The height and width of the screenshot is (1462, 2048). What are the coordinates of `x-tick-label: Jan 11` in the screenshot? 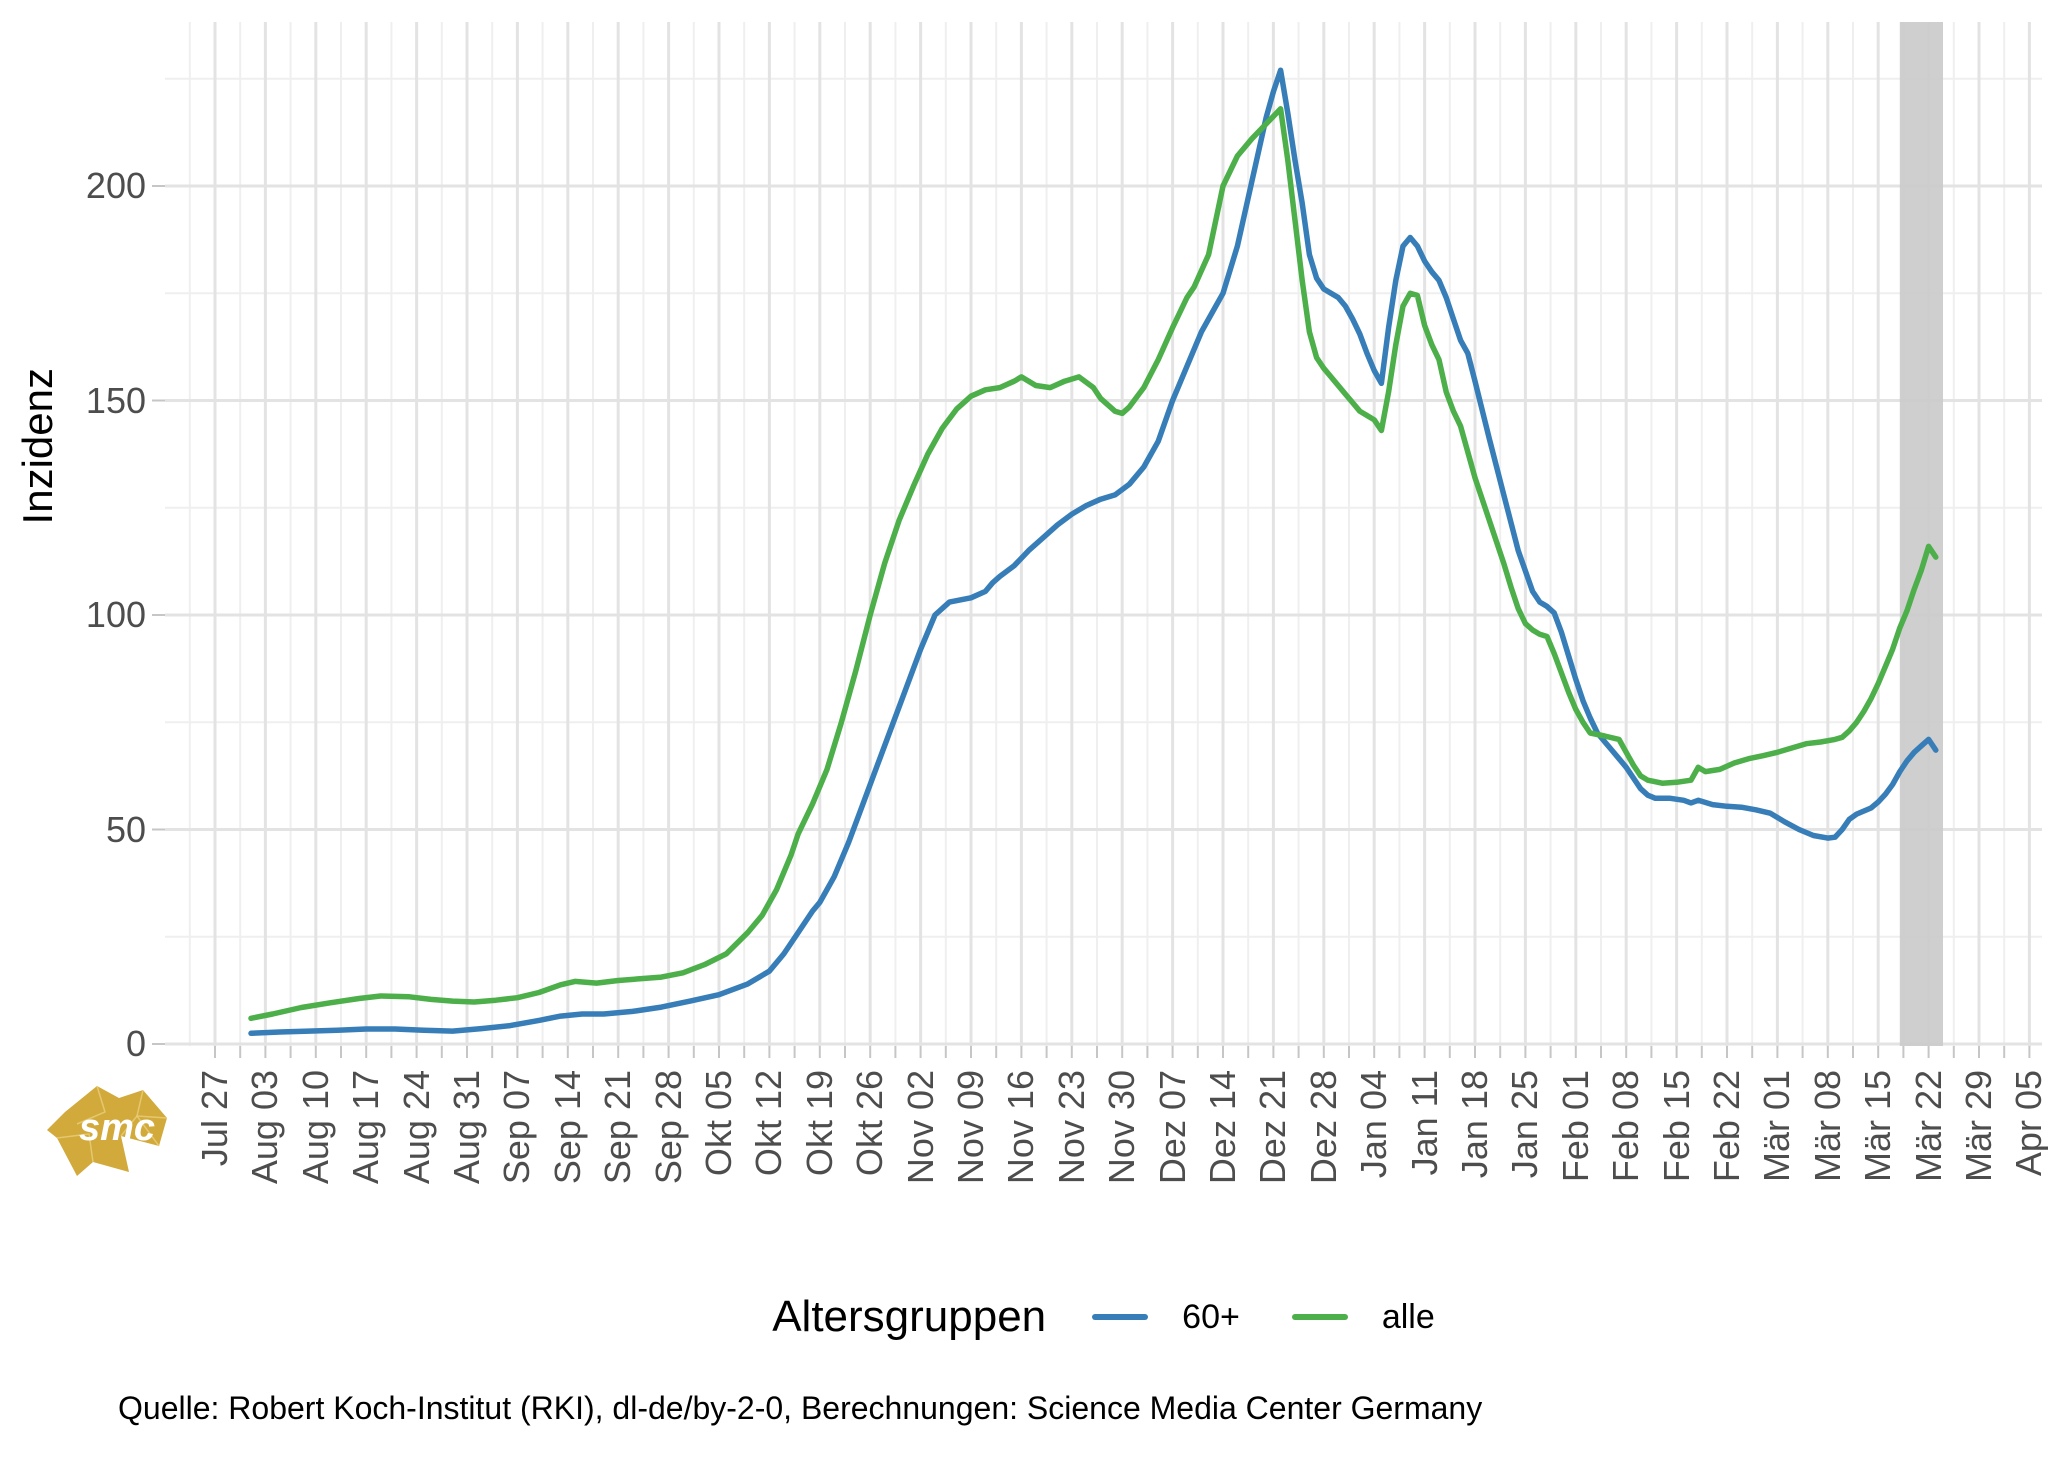 It's located at (1424, 1123).